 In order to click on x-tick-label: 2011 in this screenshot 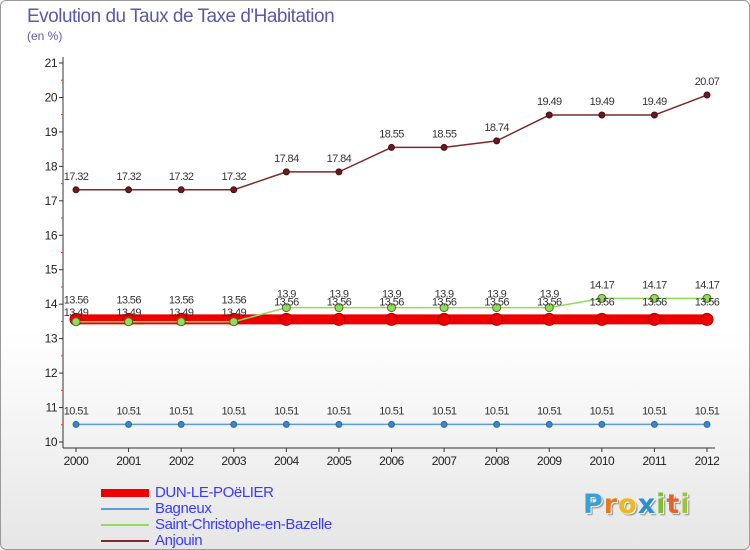, I will do `click(655, 461)`.